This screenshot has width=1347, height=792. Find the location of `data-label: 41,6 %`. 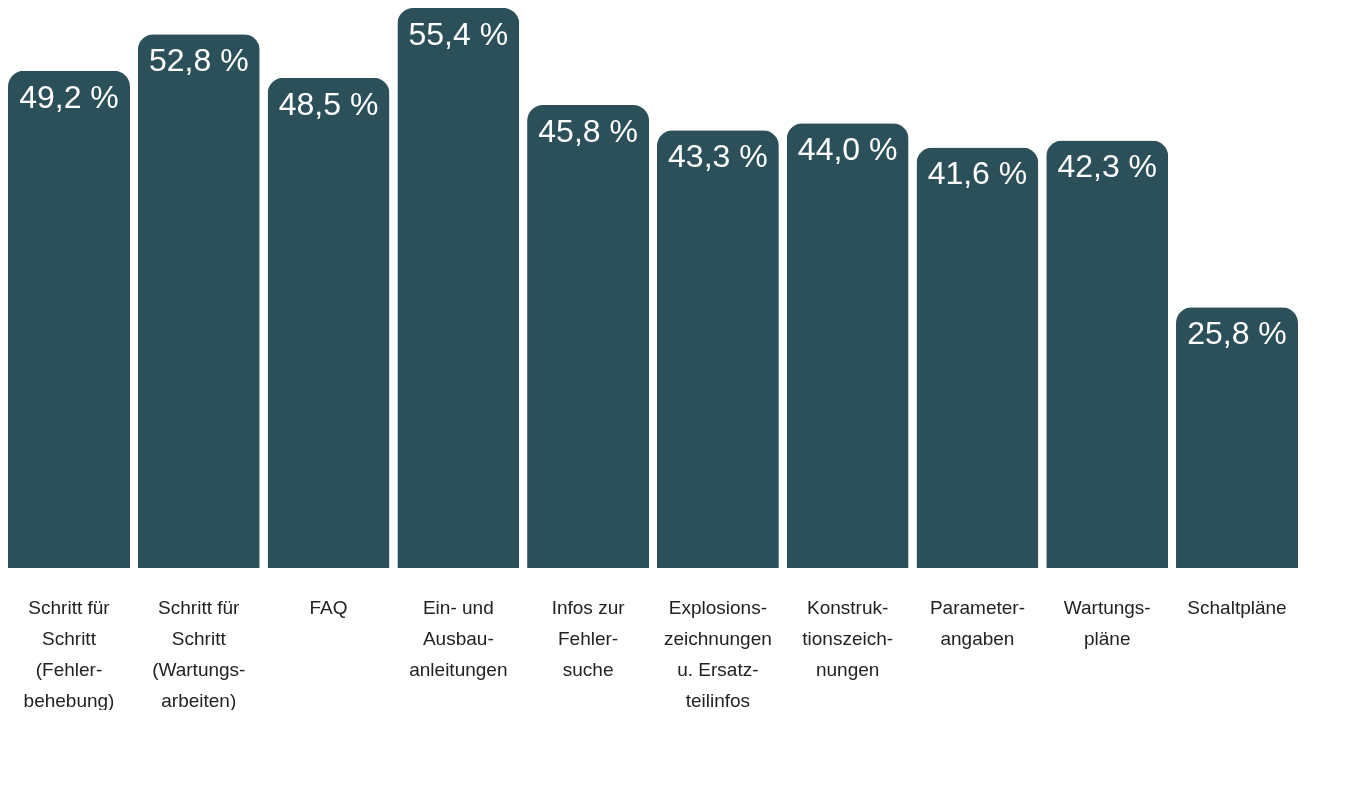

data-label: 41,6 % is located at coordinates (977, 173).